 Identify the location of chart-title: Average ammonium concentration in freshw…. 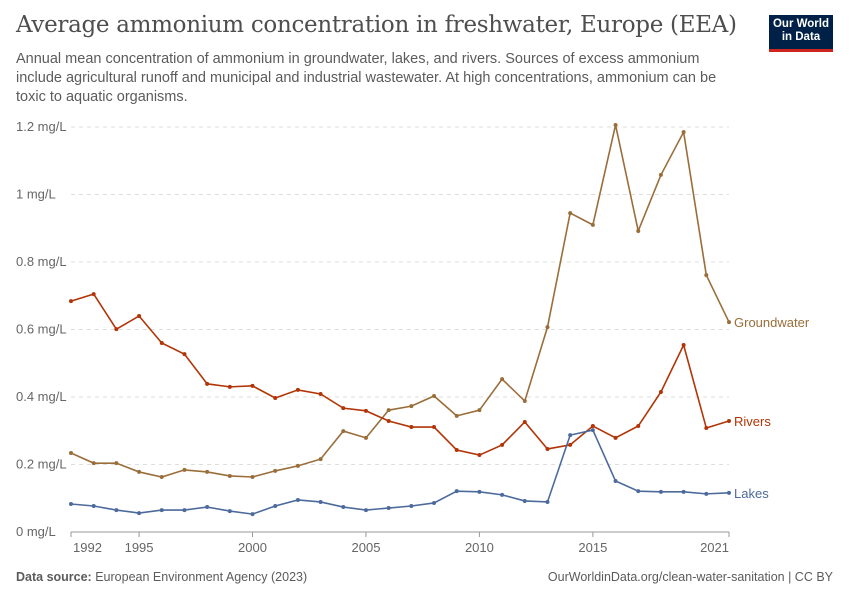
(376, 25).